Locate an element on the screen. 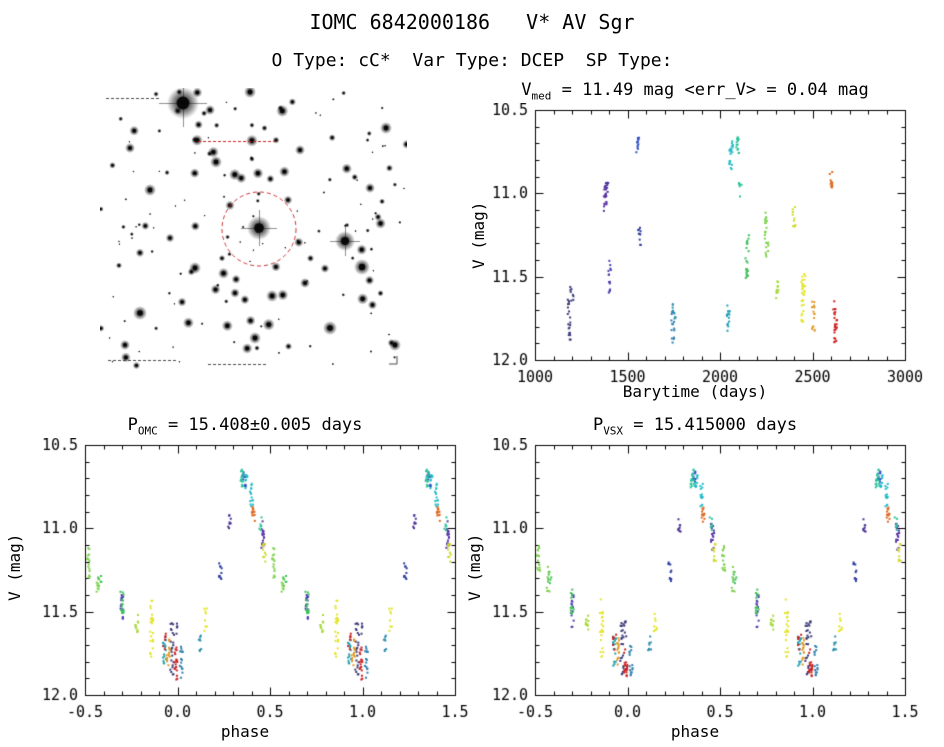  page-subtitle: O Type: cC* Var Type: DCEP SP Type: is located at coordinates (472, 60).